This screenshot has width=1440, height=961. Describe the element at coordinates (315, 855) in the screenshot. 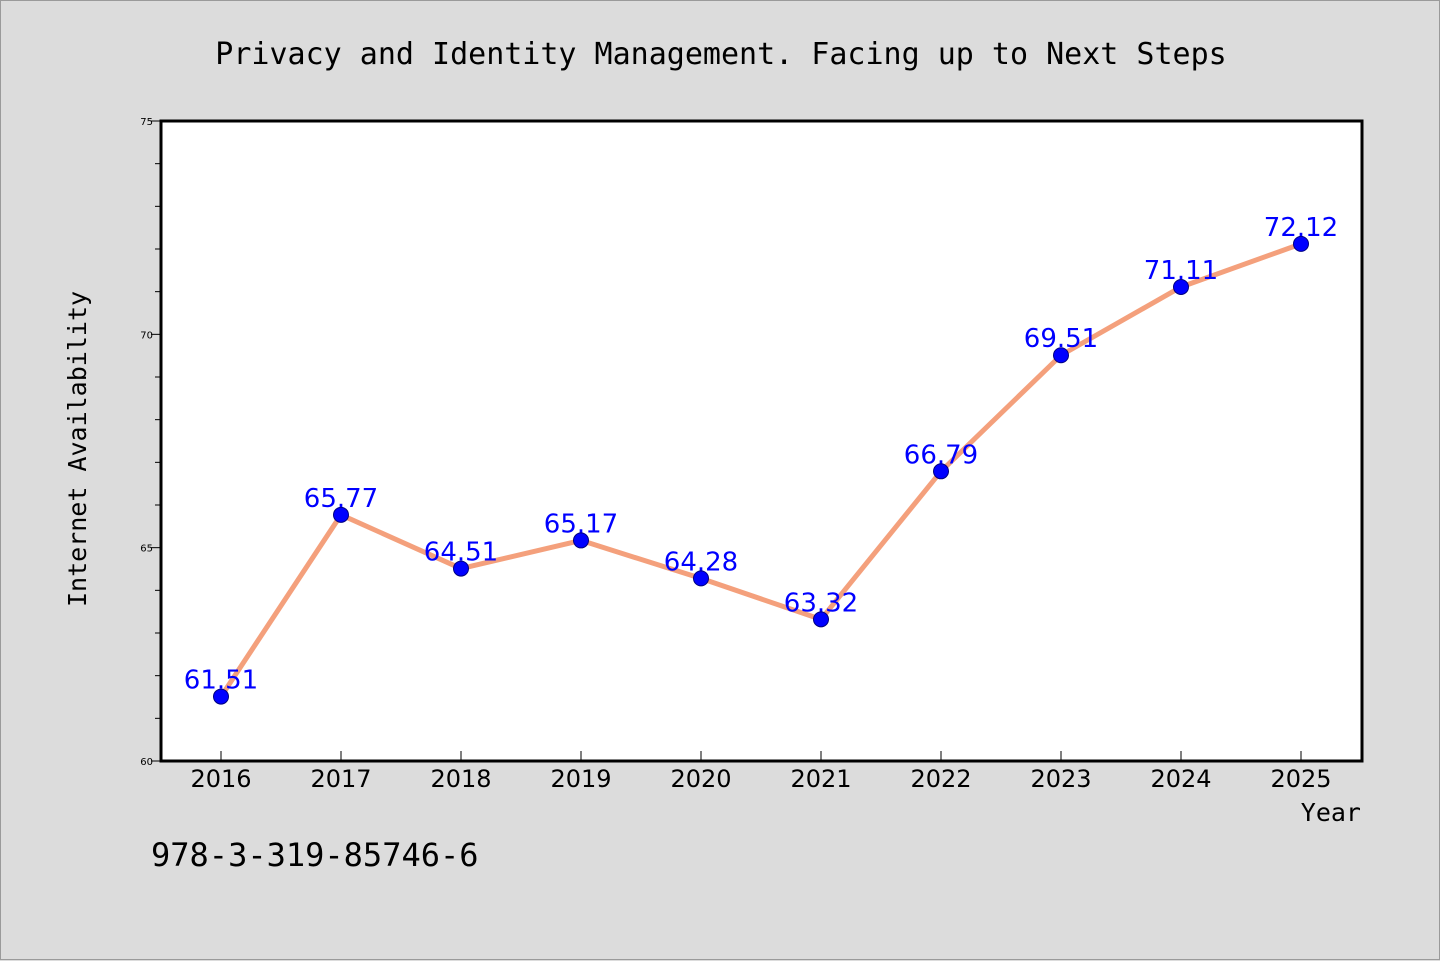

I see `isbn-text: 978-3-319-85746-6` at that location.